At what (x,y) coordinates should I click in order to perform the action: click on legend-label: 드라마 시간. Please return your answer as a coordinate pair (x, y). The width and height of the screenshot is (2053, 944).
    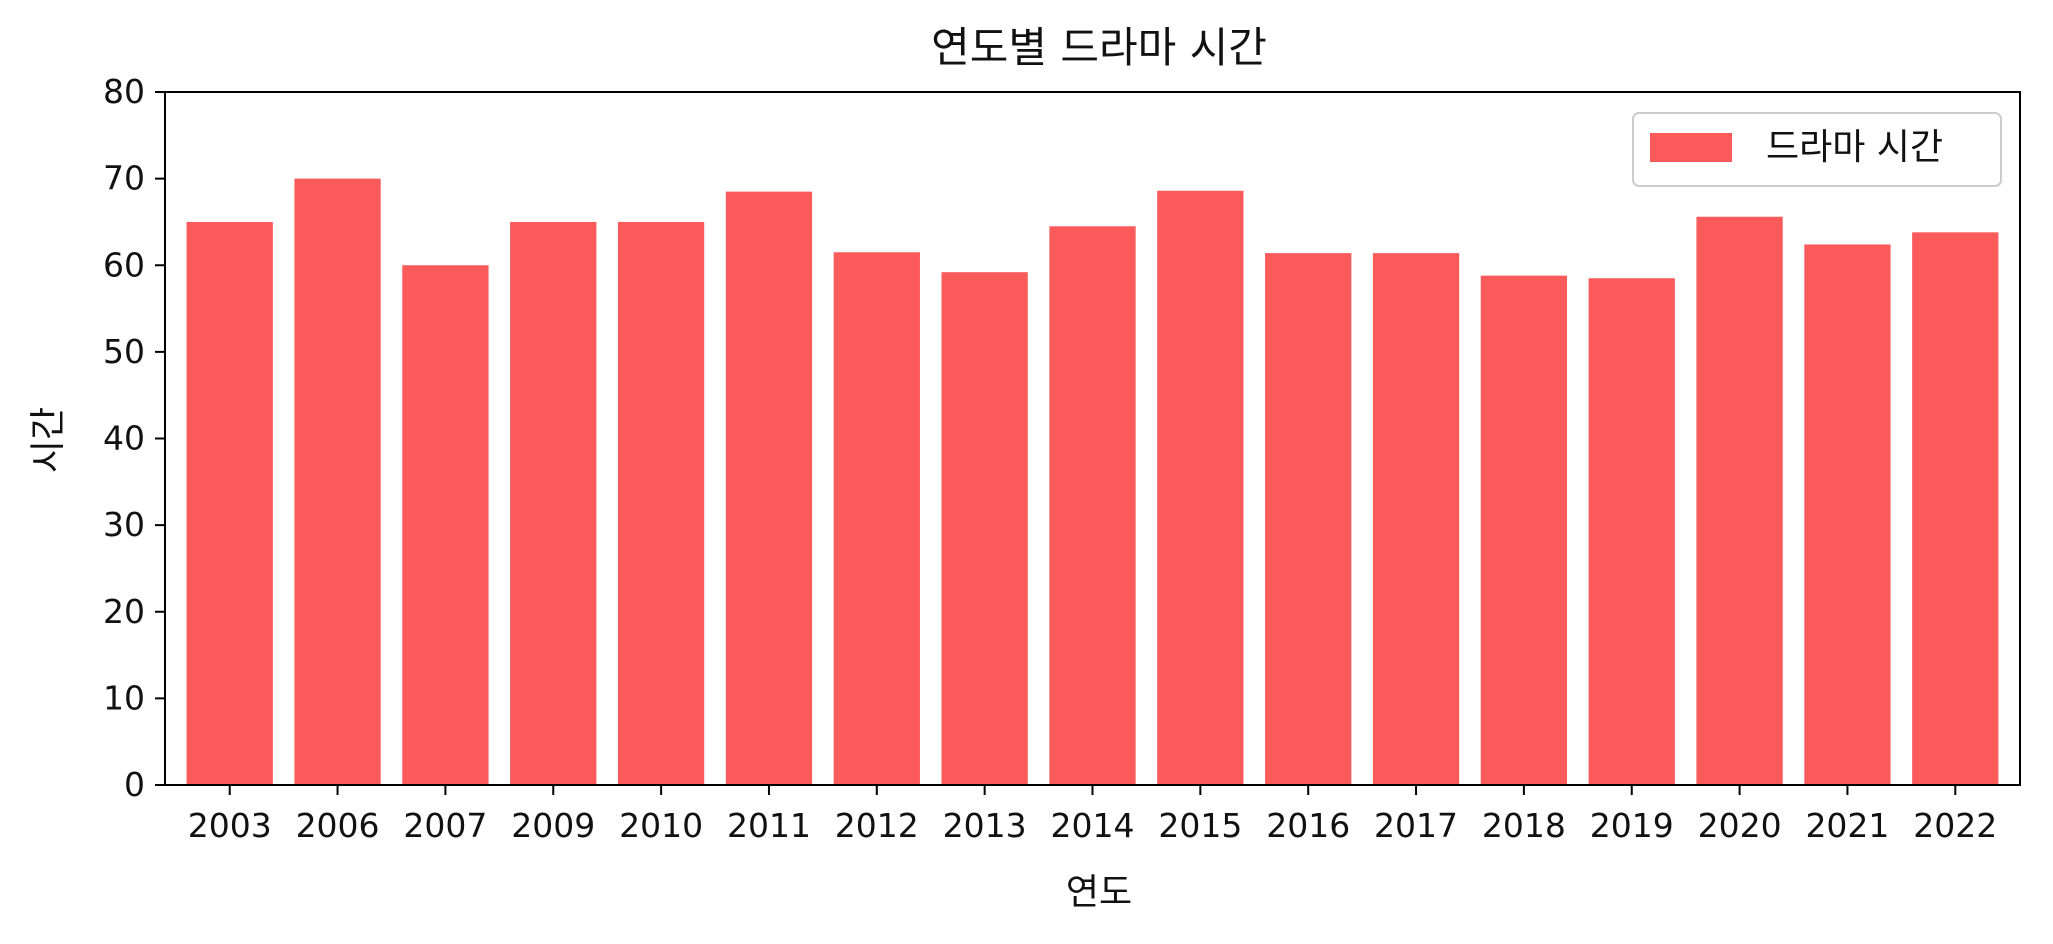
    Looking at the image, I should click on (1854, 147).